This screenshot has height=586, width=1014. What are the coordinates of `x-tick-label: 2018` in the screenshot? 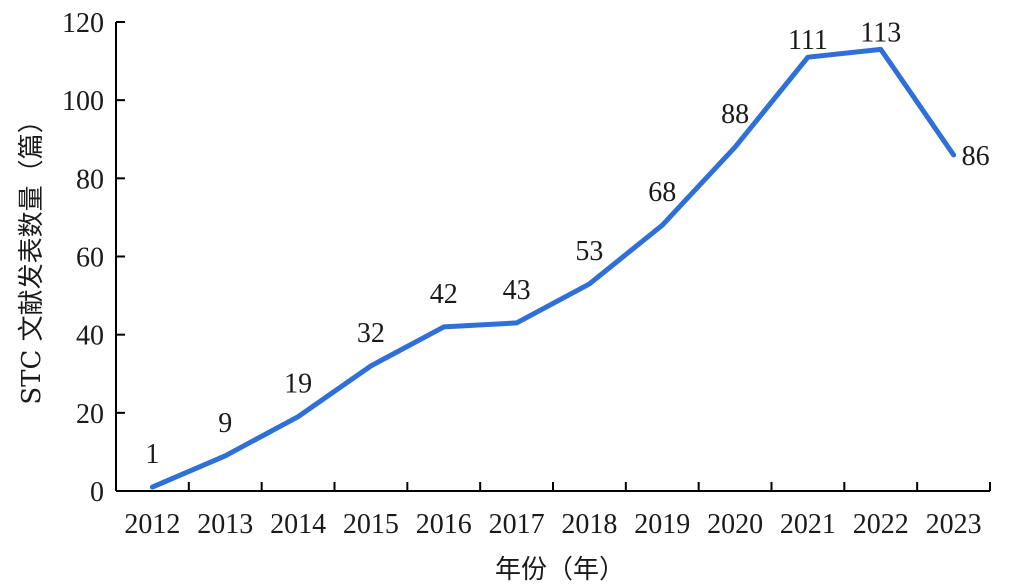 It's located at (589, 524).